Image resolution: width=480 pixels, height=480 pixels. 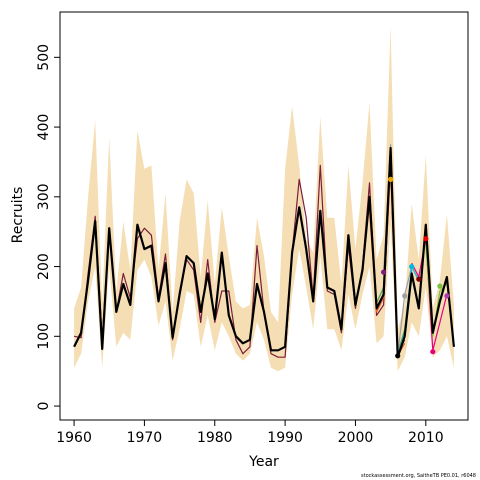 What do you see at coordinates (44, 127) in the screenshot?
I see `y-tick-label-400: 400` at bounding box center [44, 127].